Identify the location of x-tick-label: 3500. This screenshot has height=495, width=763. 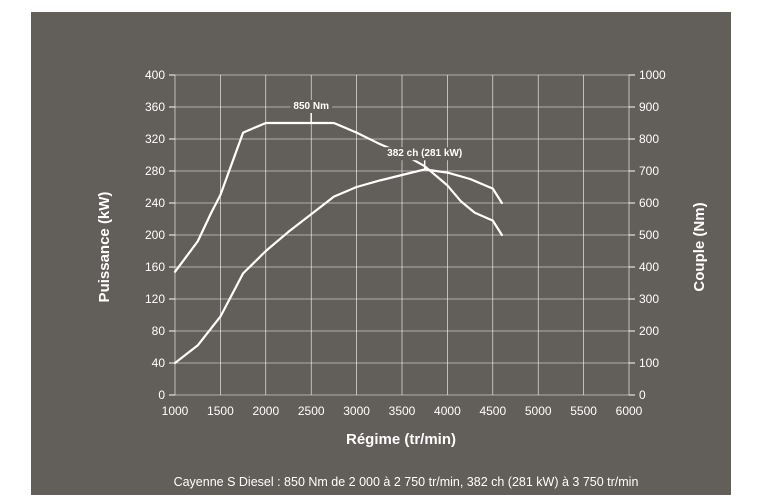
(402, 411).